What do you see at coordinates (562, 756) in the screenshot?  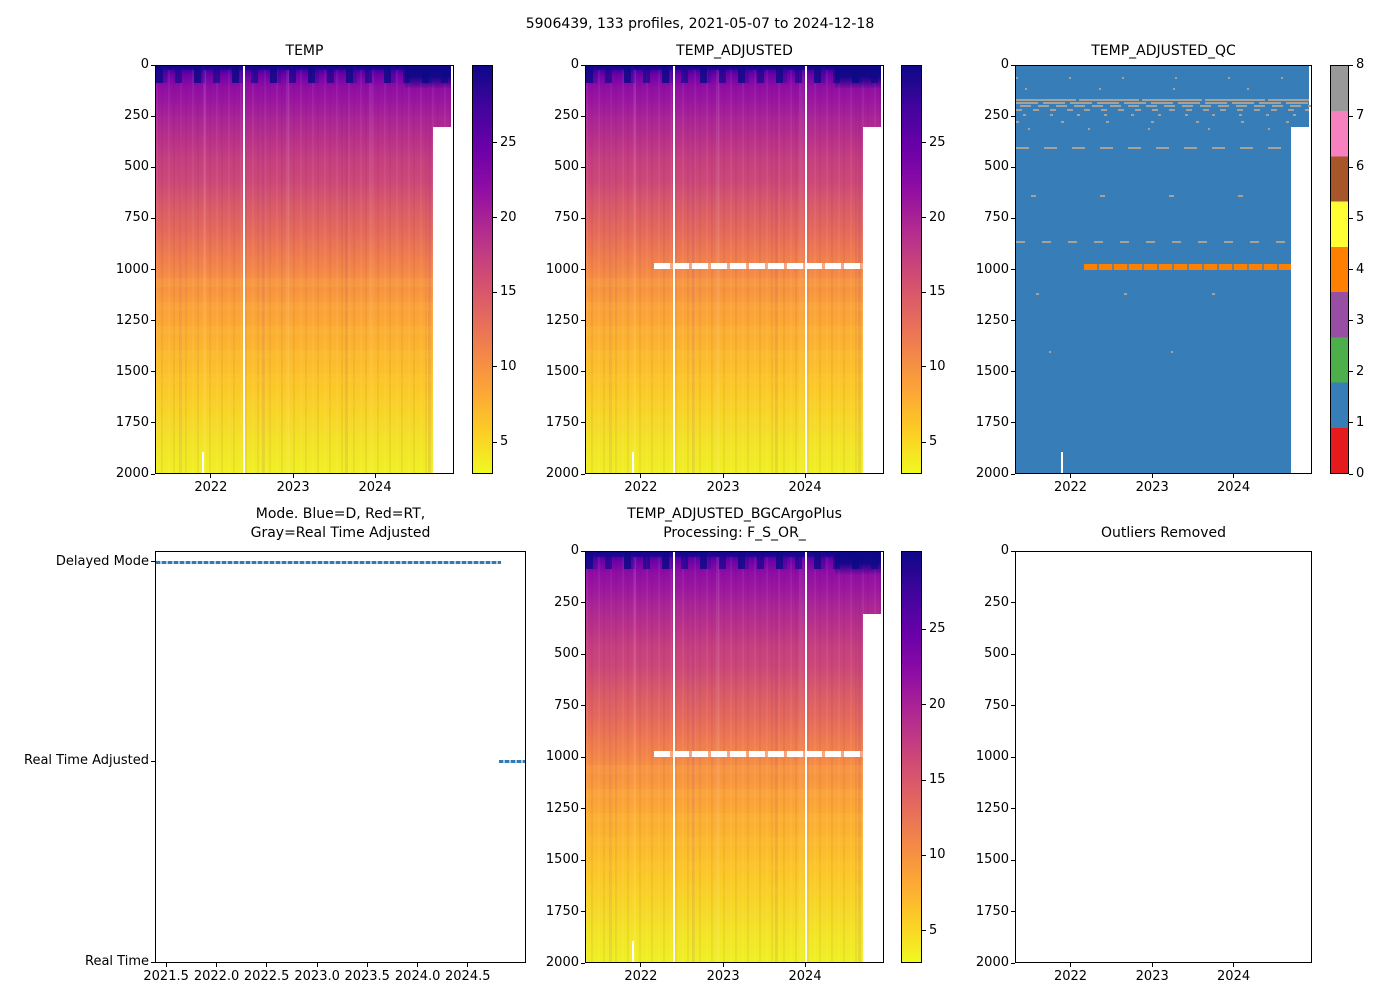 I see `y-tick-label: 1000` at bounding box center [562, 756].